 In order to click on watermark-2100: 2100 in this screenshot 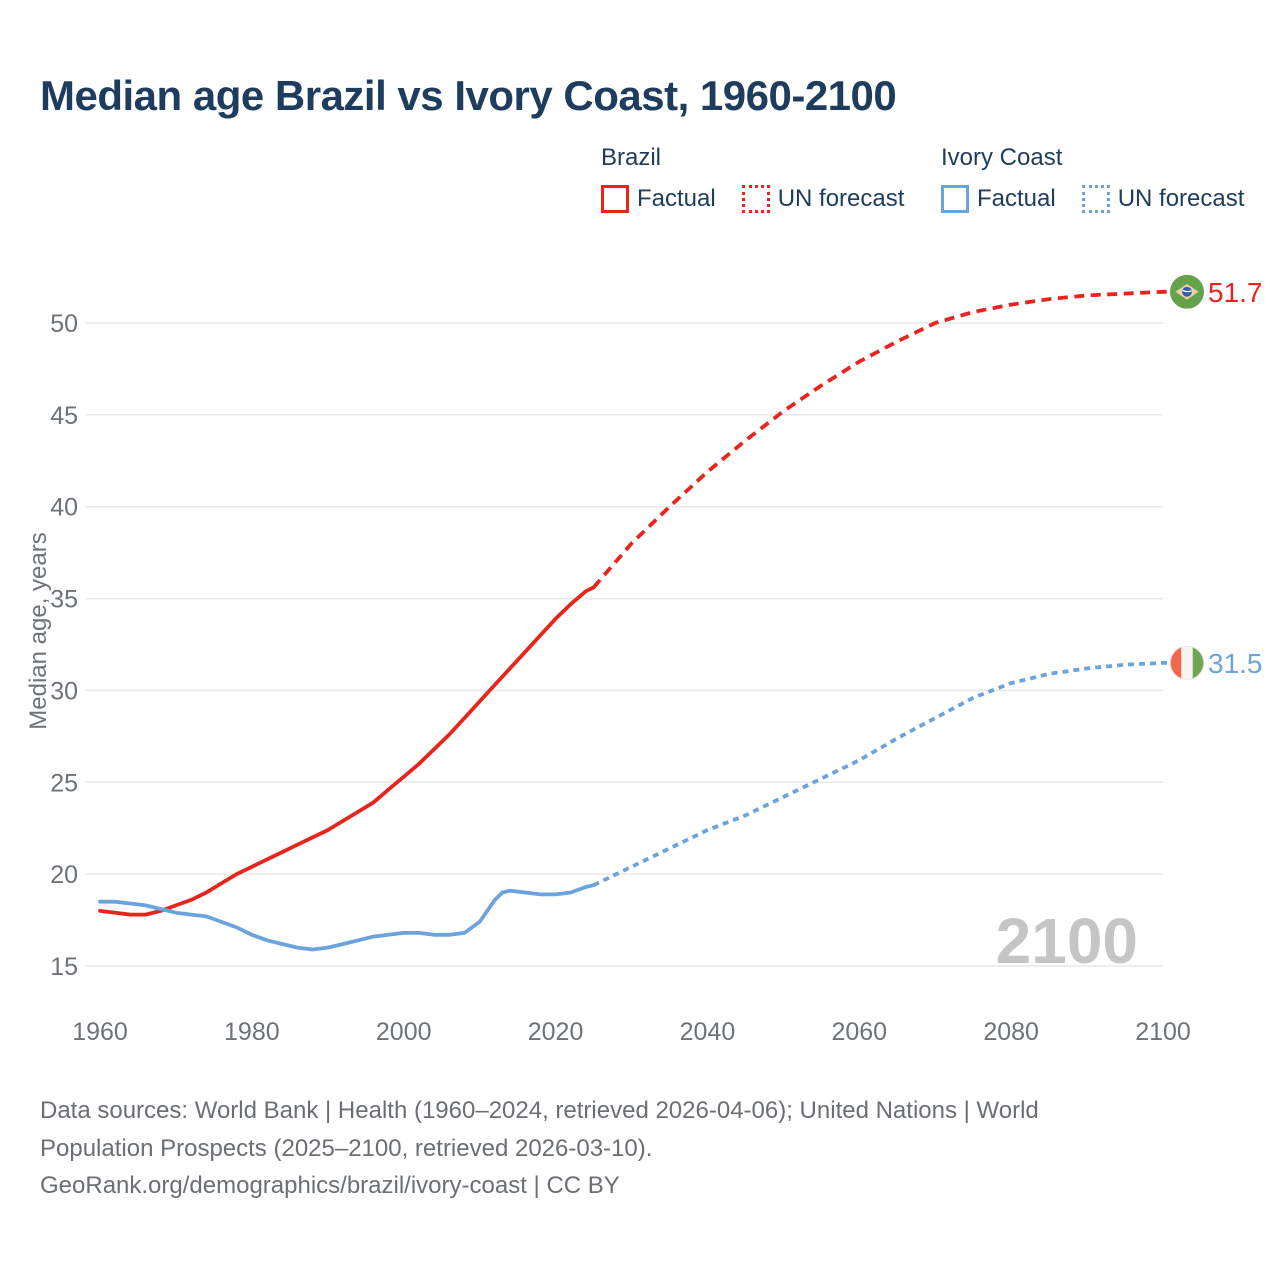, I will do `click(1067, 941)`.